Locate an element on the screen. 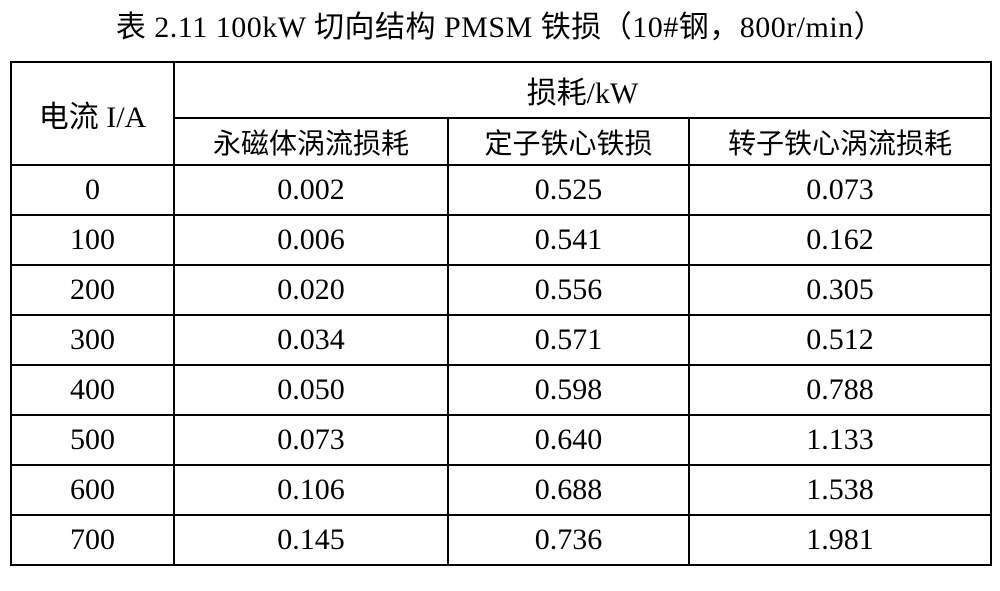 This screenshot has width=1000, height=591. cell-magnet-eddy-loss: 0.020 is located at coordinates (311, 290).